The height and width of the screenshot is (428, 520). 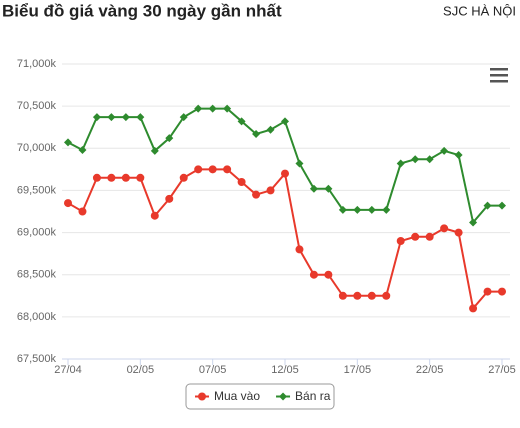 What do you see at coordinates (479, 10) in the screenshot?
I see `chart-subtitle: SJC HÀ NỘI` at bounding box center [479, 10].